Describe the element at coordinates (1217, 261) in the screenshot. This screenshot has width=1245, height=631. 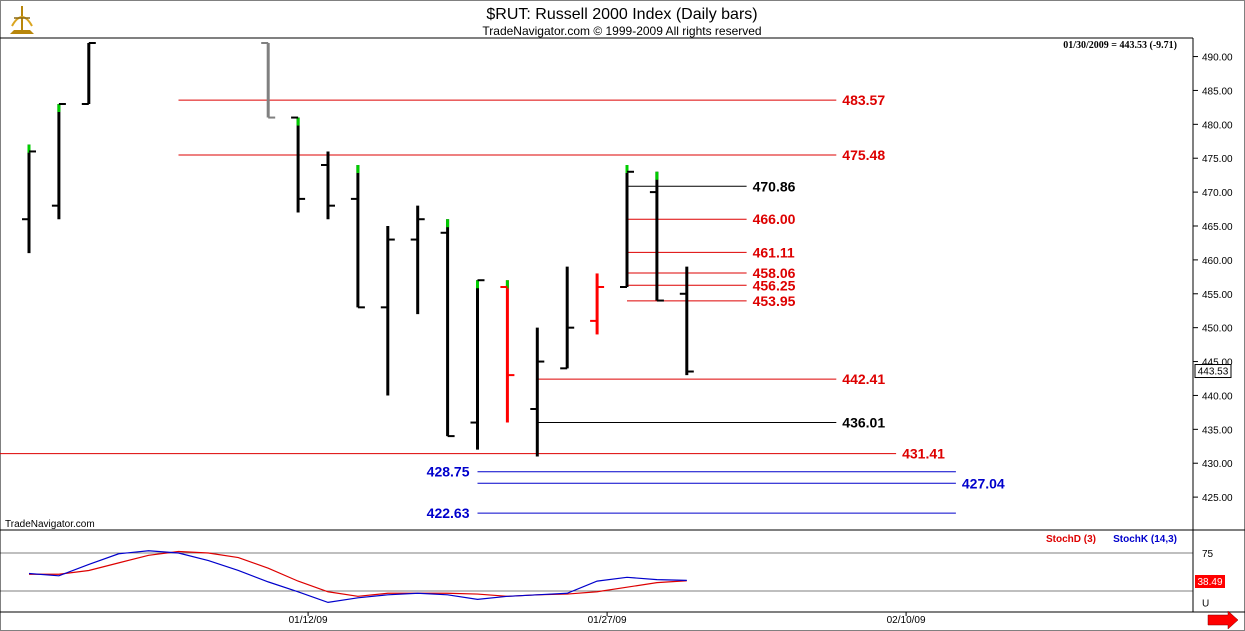
I see `price-tick-label: 460.00` at that location.